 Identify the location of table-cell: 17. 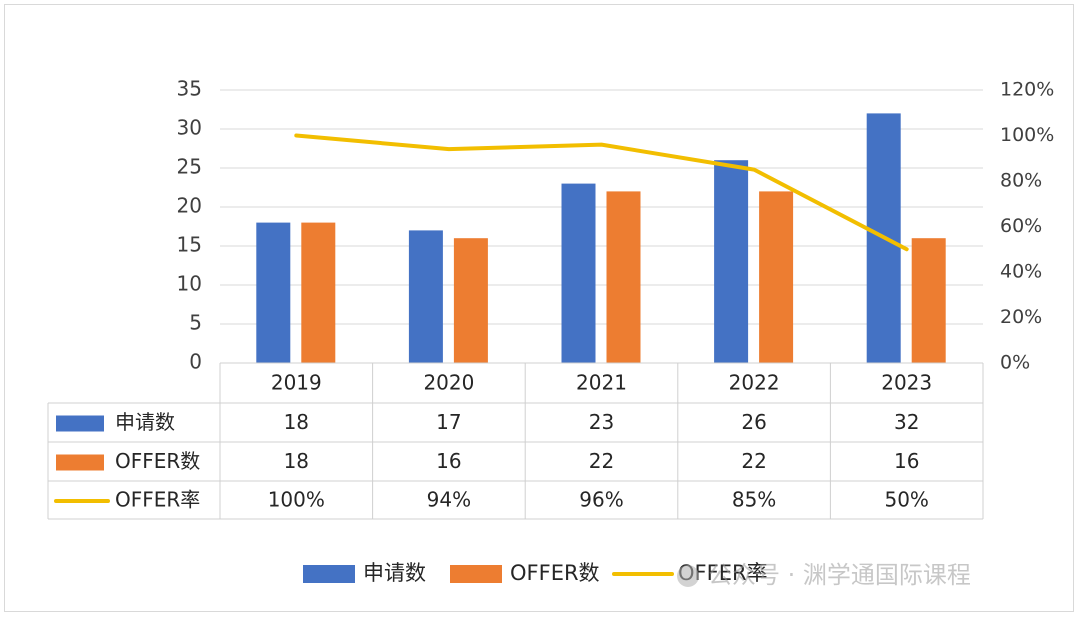
(448, 422).